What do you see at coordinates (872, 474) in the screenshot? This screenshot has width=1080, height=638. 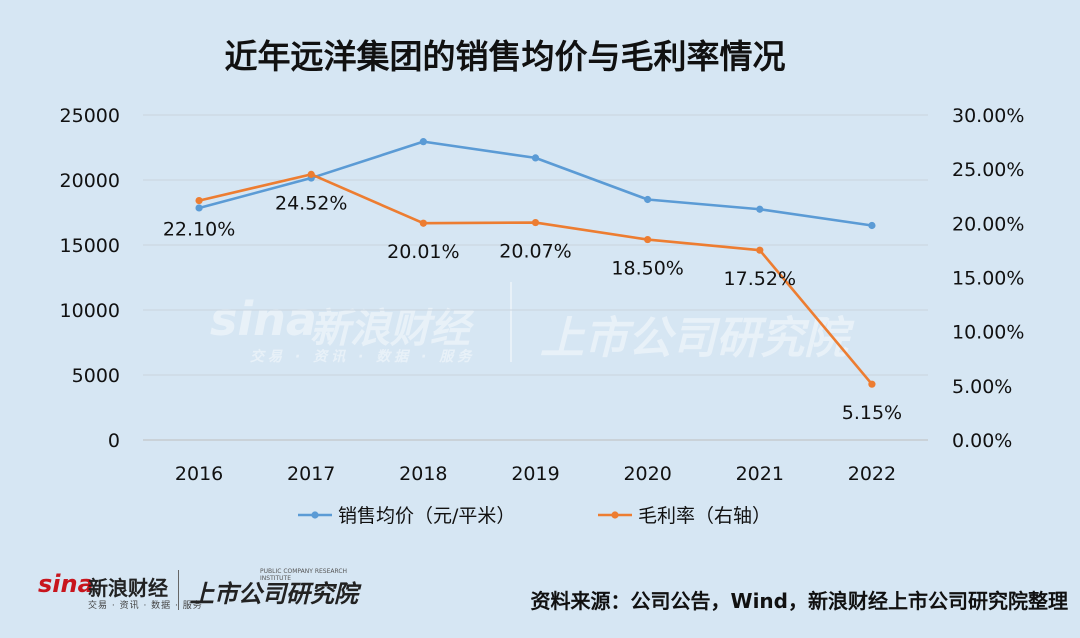 I see `x-axis-tick-label: 2022` at bounding box center [872, 474].